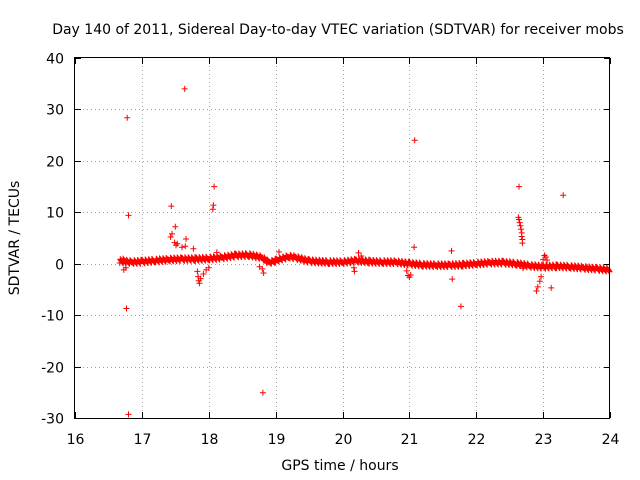  I want to click on x-tick-label: 24, so click(611, 440).